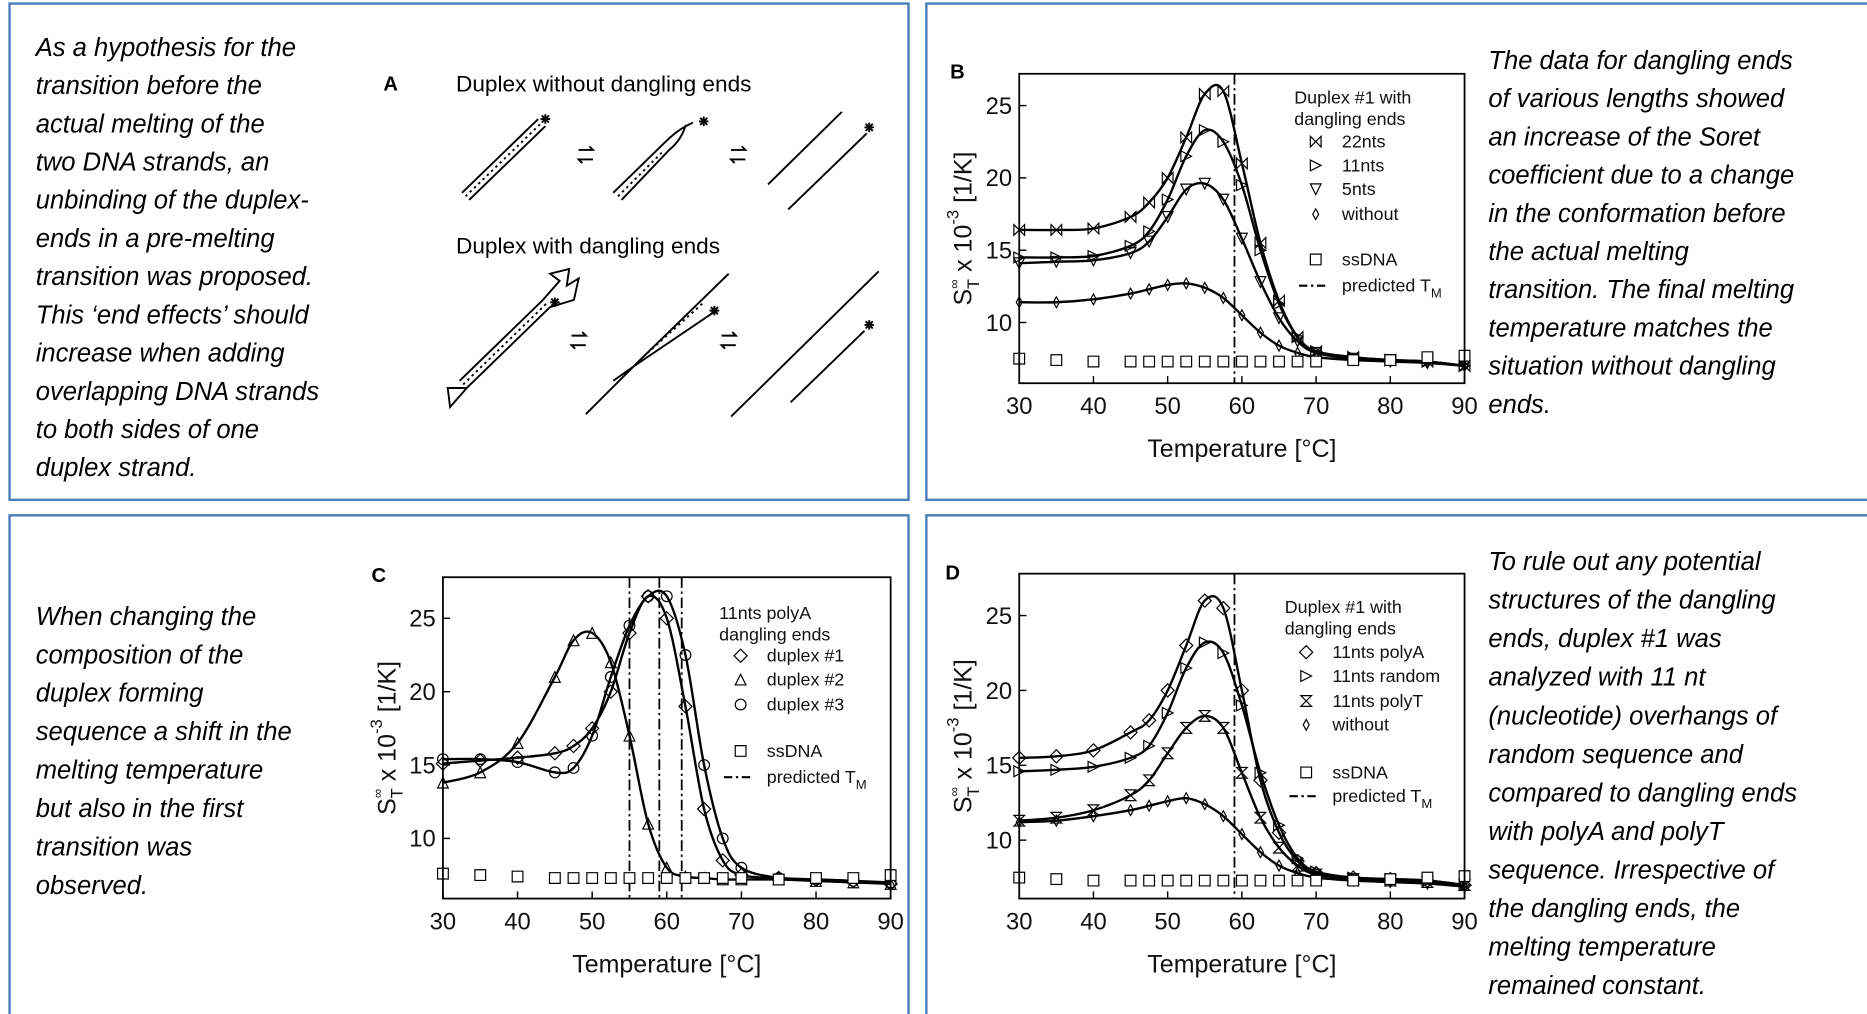  I want to click on paragraph-line: to both sides of one, so click(147, 430).